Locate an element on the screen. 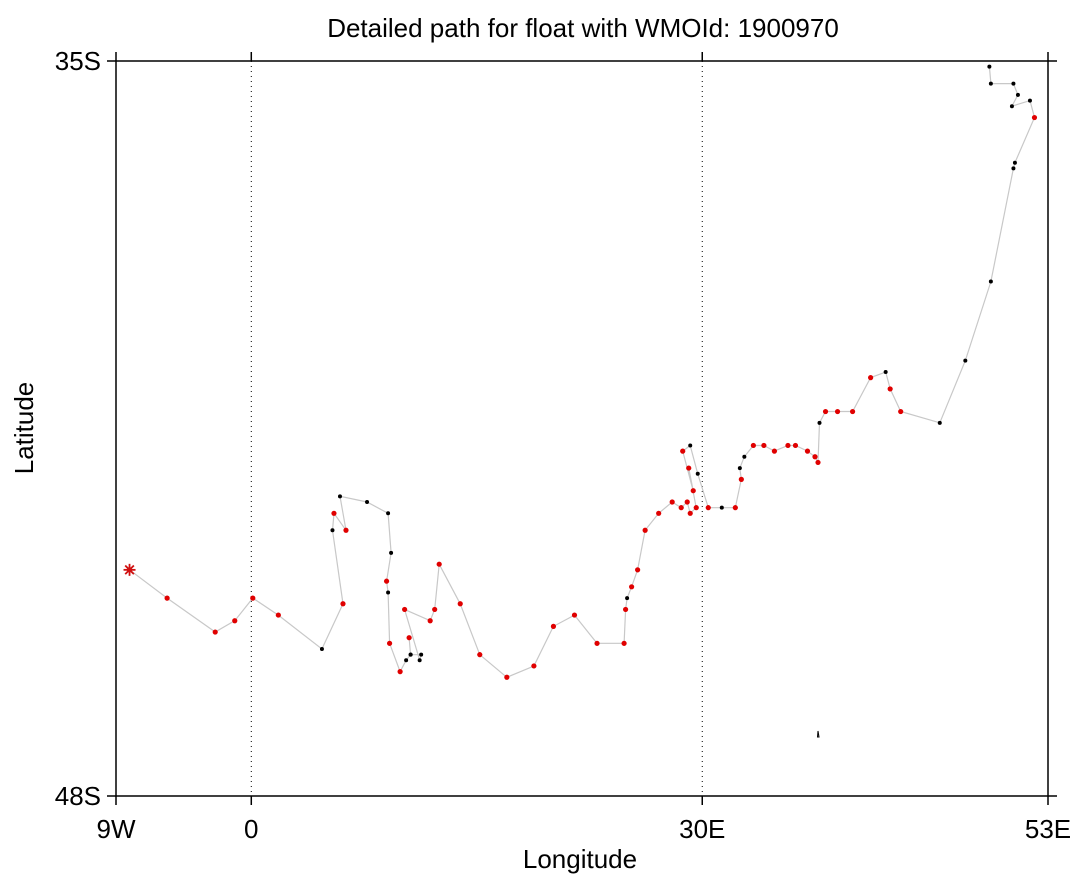  island-outline-shape is located at coordinates (818, 734).